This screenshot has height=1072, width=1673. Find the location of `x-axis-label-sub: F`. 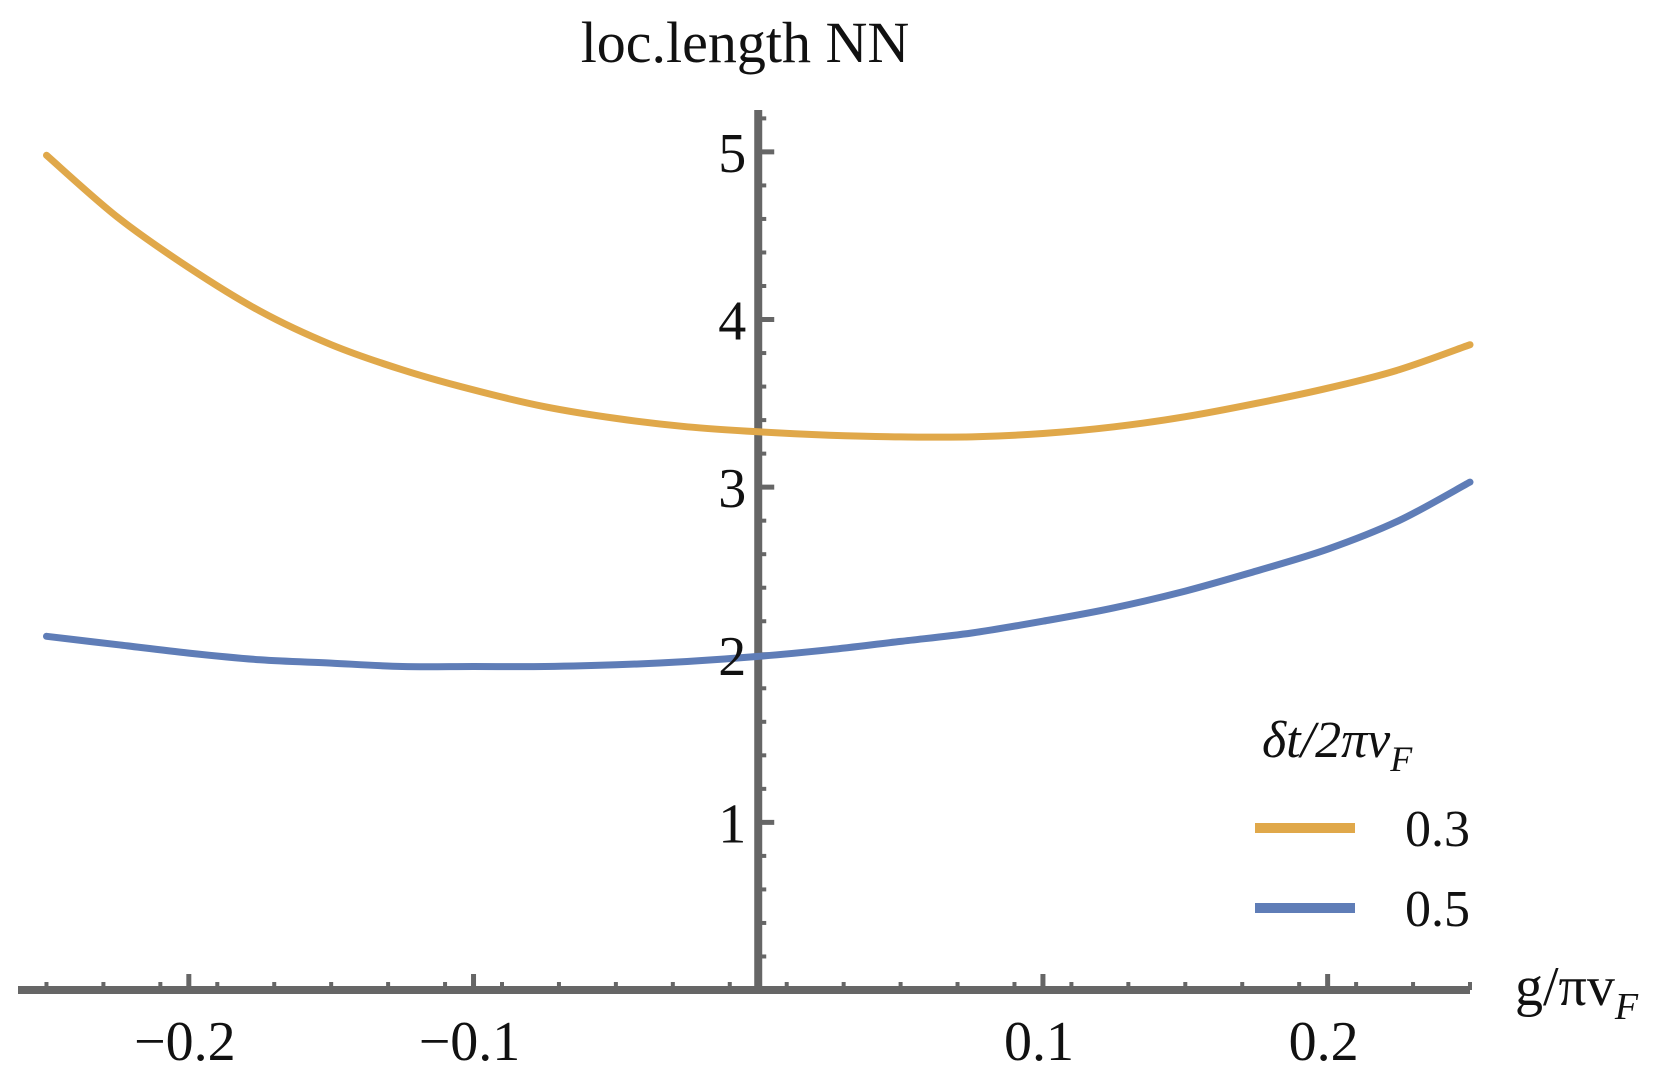

x-axis-label-sub: F is located at coordinates (1626, 1007).